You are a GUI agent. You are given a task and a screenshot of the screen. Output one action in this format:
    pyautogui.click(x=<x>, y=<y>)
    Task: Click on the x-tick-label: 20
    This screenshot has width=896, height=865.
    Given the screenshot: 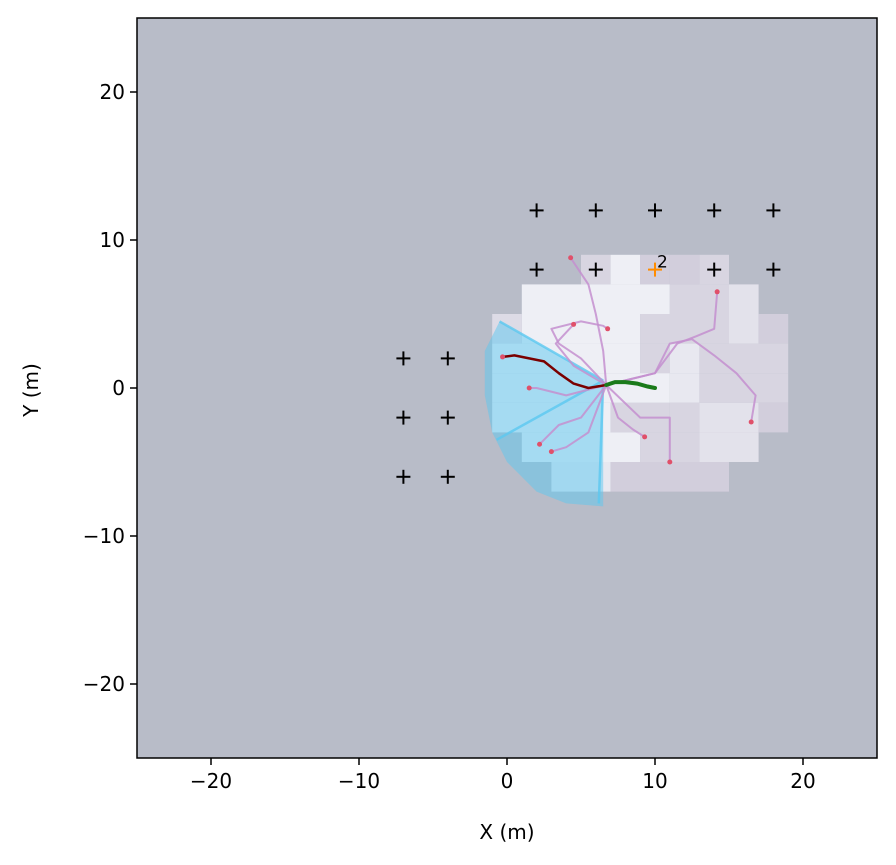 What is the action you would take?
    pyautogui.click(x=802, y=781)
    